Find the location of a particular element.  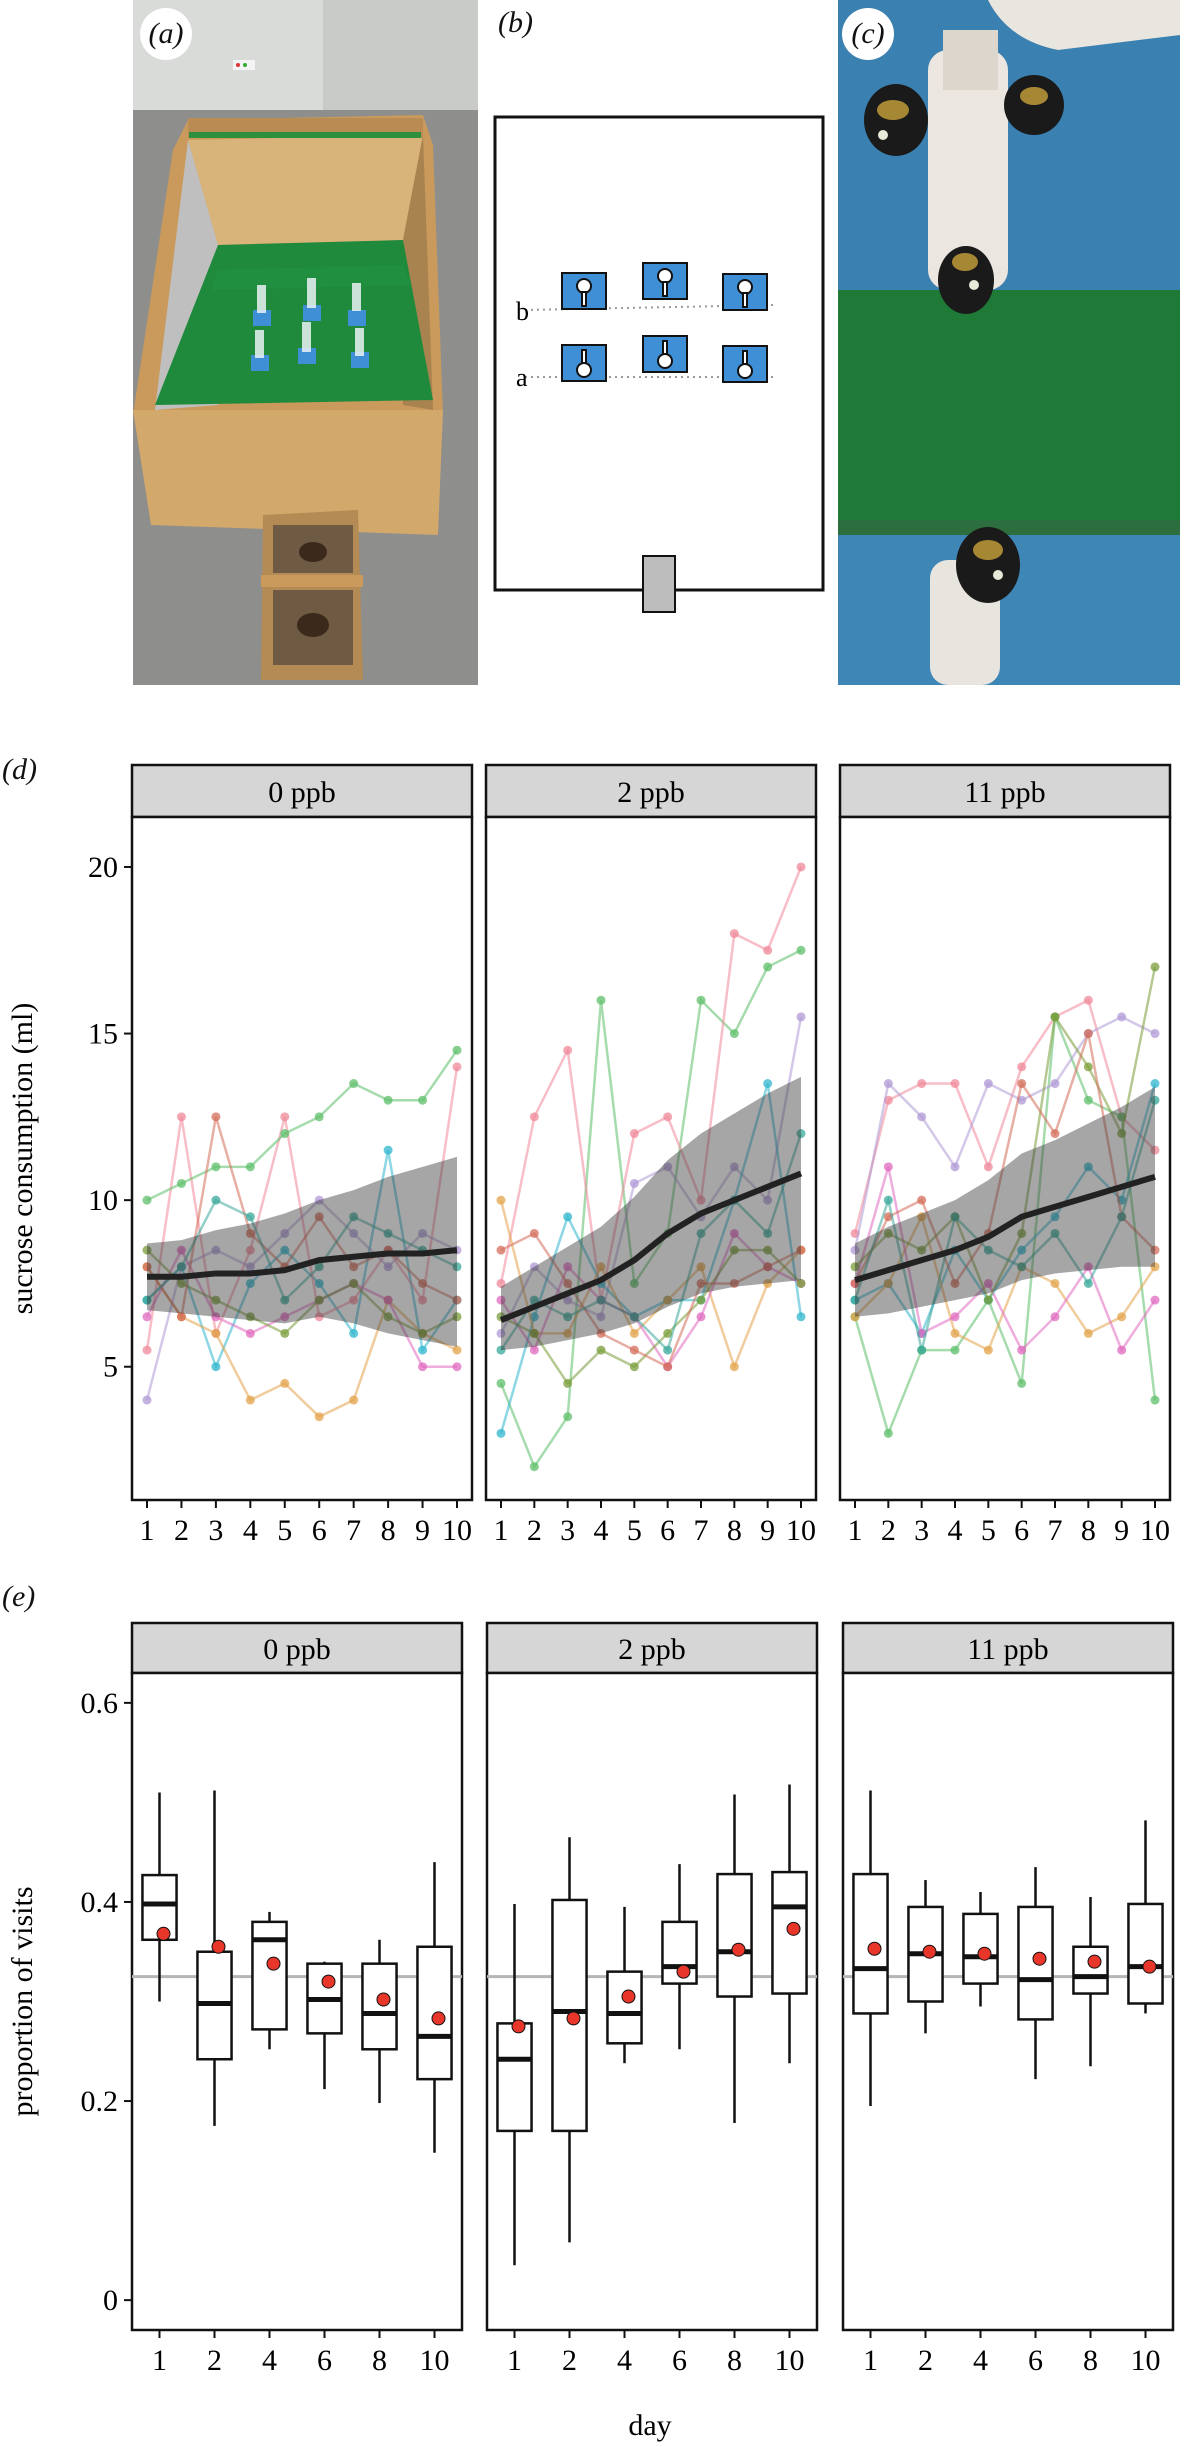

y-axis-label: proportion of visits is located at coordinates (22, 2002).